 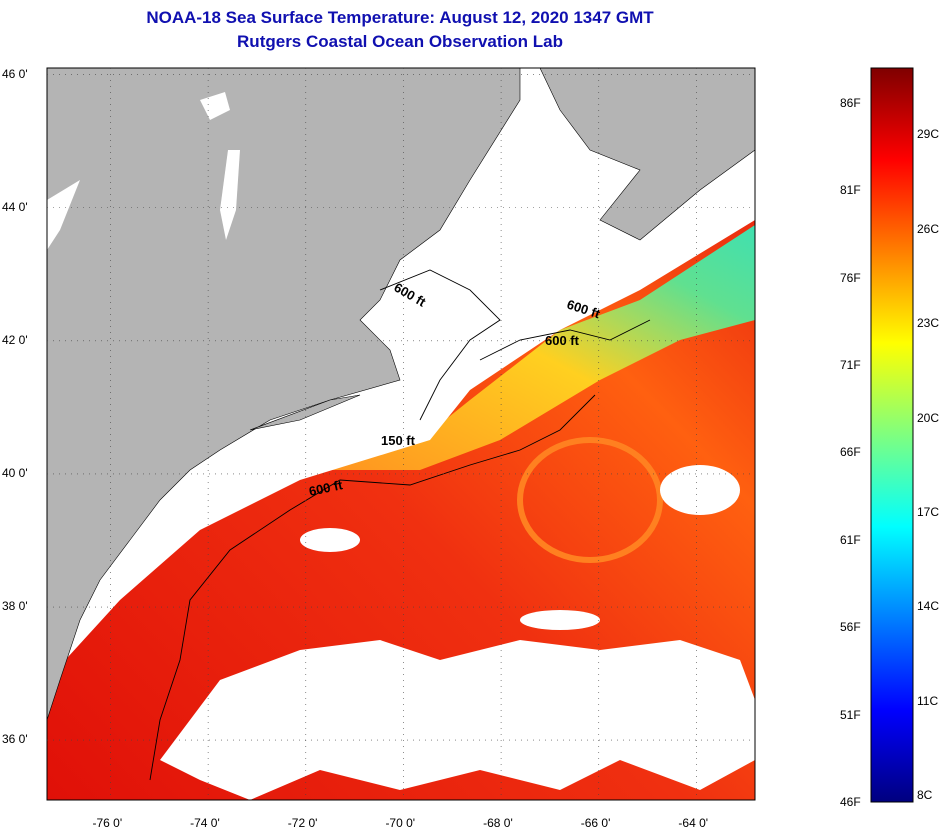 I want to click on shelf-water, so click(x=527, y=347).